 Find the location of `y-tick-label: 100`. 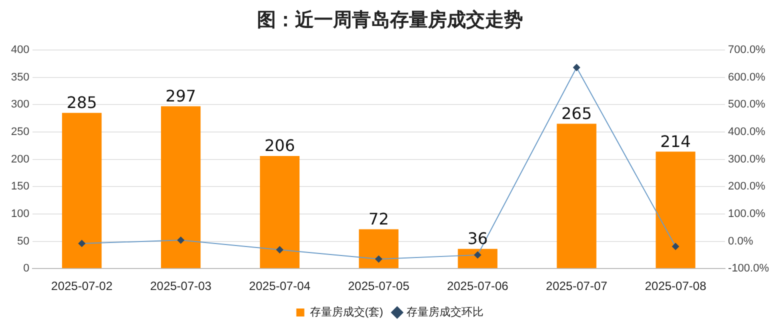

y-tick-label: 100 is located at coordinates (20, 214).